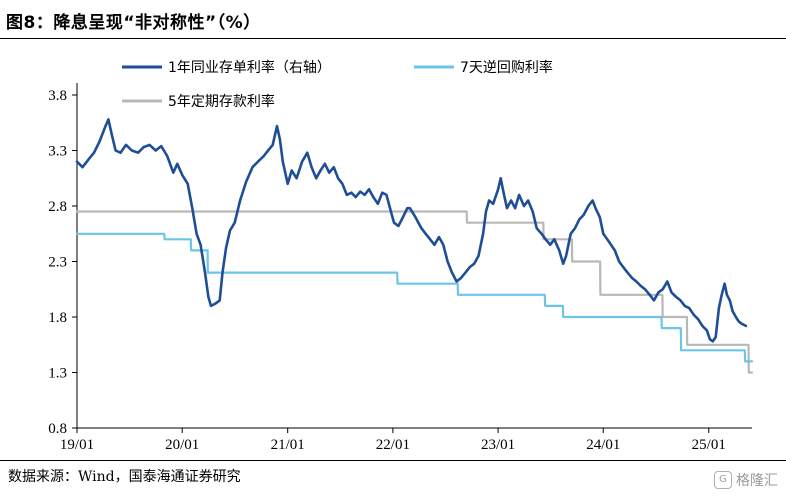  Describe the element at coordinates (57, 96) in the screenshot. I see `y-tick-label: 3.8` at that location.